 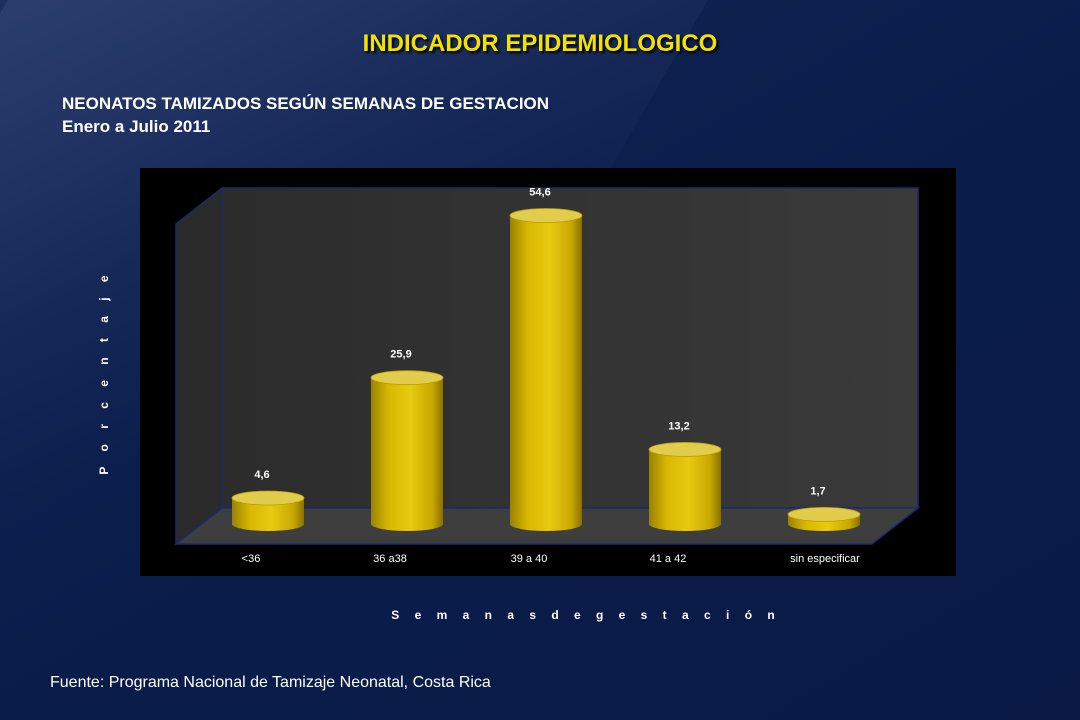 What do you see at coordinates (668, 559) in the screenshot?
I see `x-tick-label-3: 41 a 42` at bounding box center [668, 559].